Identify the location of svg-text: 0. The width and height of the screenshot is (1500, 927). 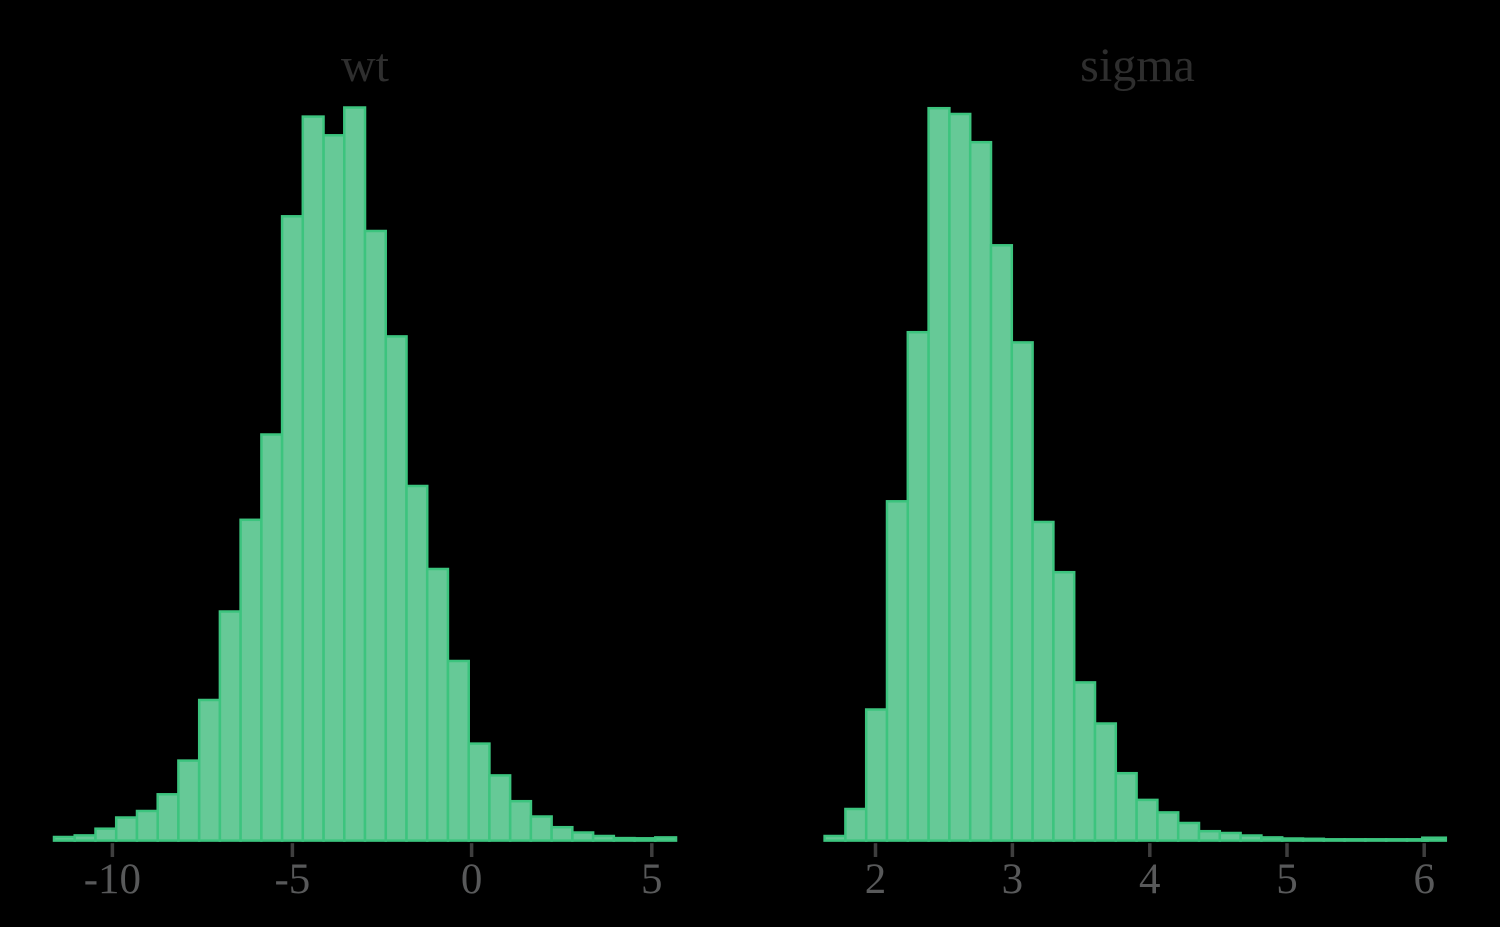
(472, 879).